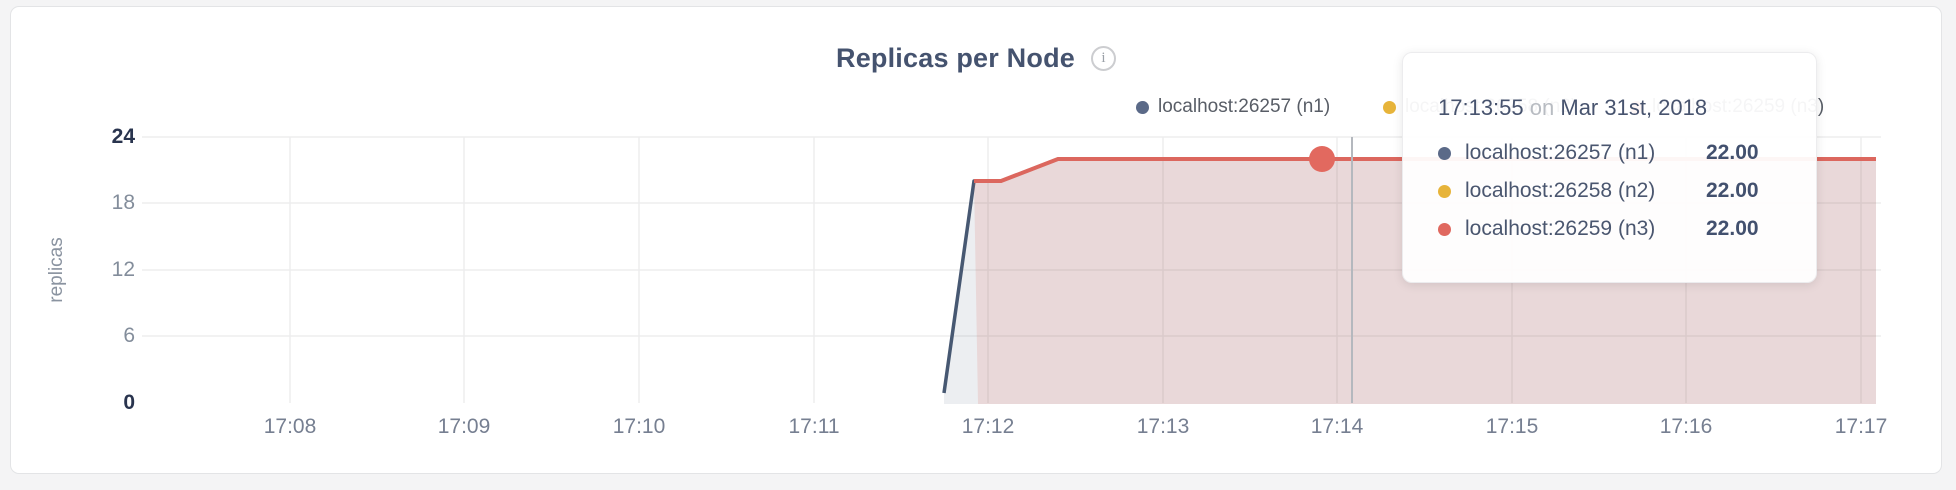  What do you see at coordinates (123, 269) in the screenshot?
I see `y-tick-label: 12` at bounding box center [123, 269].